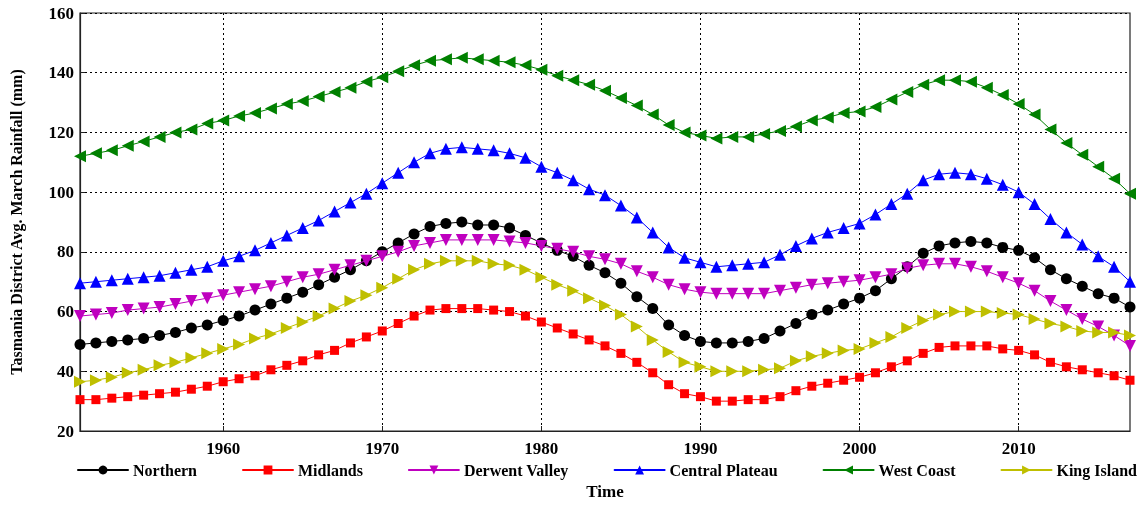 The image size is (1146, 505). Describe the element at coordinates (16, 222) in the screenshot. I see `y-axis-title: Tasmania District Avg. March Rainfall (mm)` at that location.